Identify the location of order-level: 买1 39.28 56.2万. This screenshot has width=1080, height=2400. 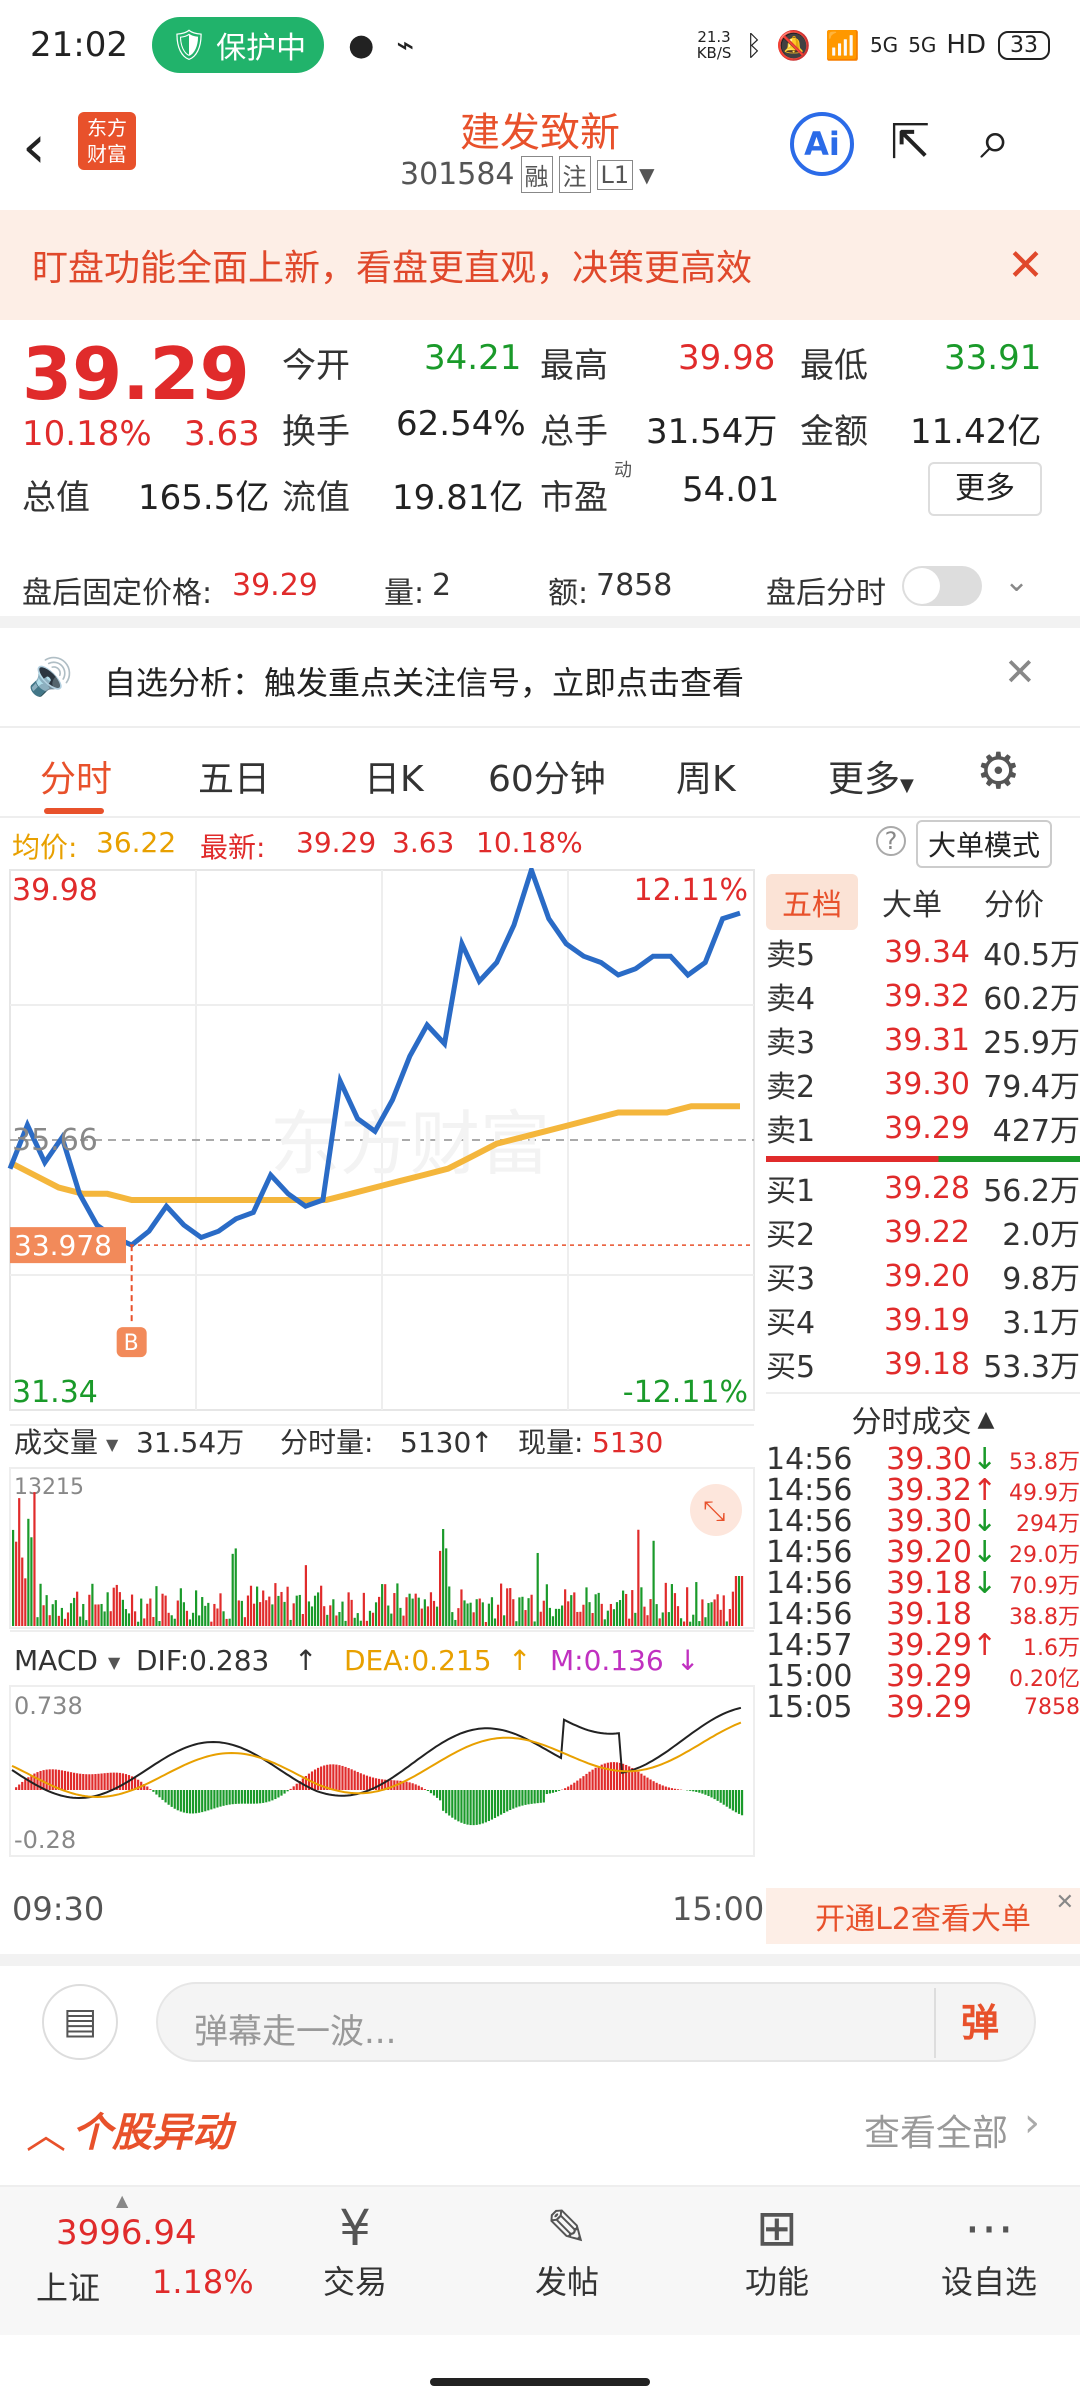
(923, 1188).